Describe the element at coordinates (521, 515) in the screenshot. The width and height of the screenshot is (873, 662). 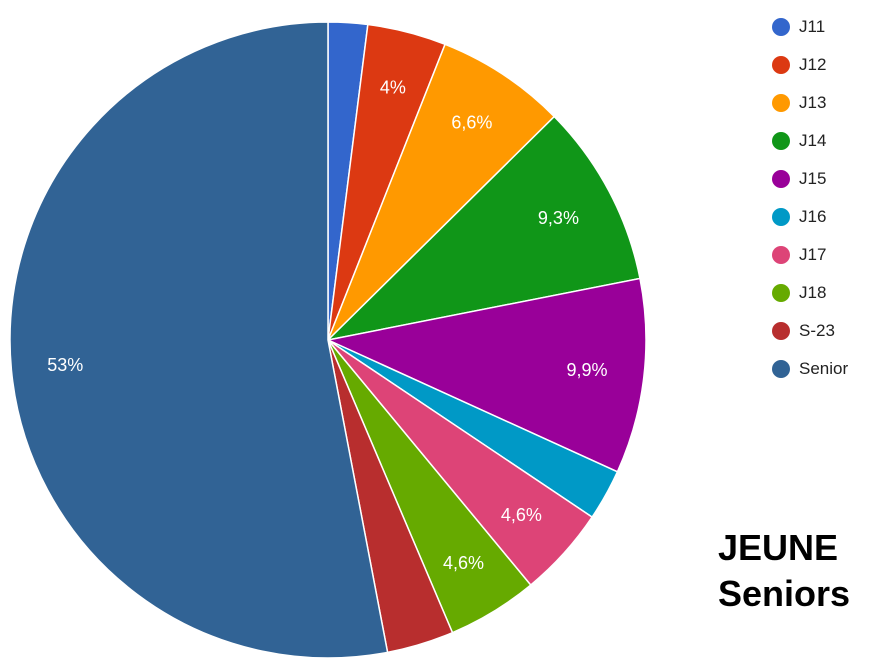
I see `slice-label-j17: 4,6%` at that location.